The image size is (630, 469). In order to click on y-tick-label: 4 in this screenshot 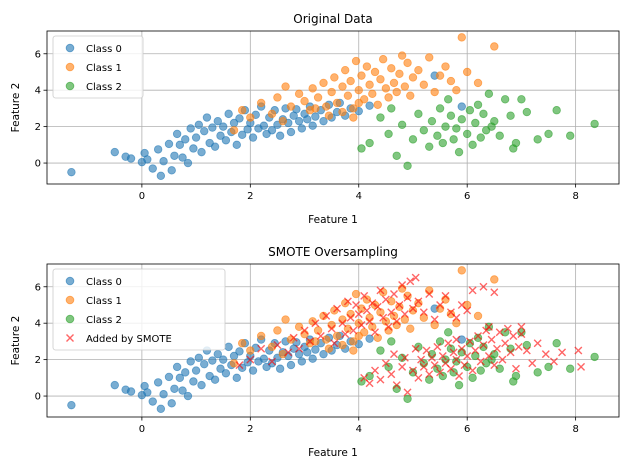, I will do `click(38, 91)`.